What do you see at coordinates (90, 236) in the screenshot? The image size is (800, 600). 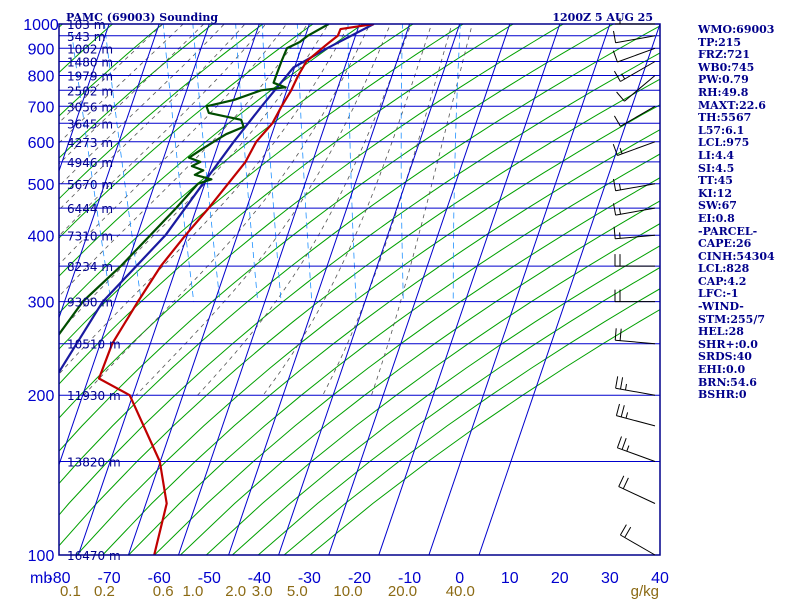 I see `height-label: 7310 m` at bounding box center [90, 236].